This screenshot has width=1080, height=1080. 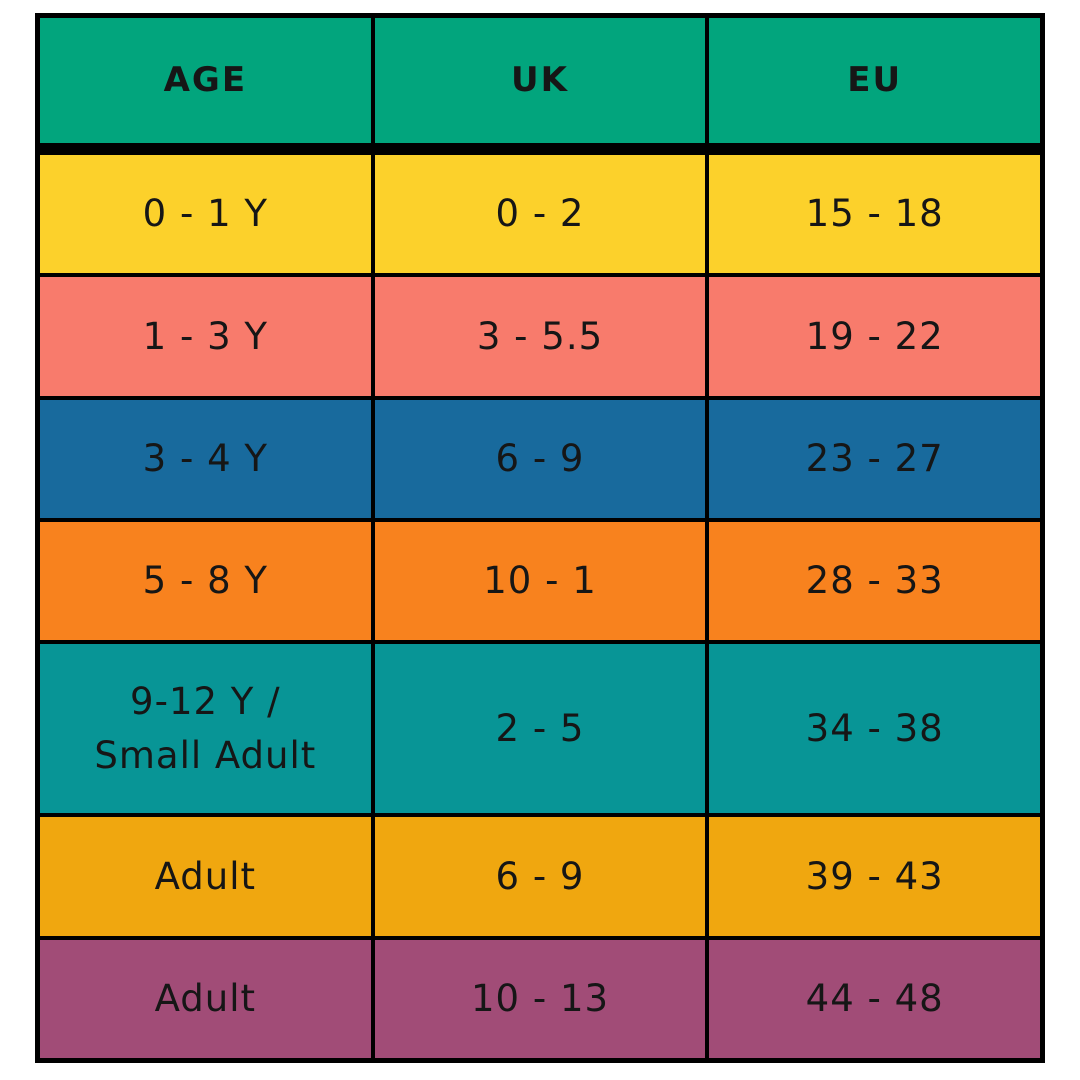 I want to click on uk-cell: 10 - 1, so click(x=540, y=581).